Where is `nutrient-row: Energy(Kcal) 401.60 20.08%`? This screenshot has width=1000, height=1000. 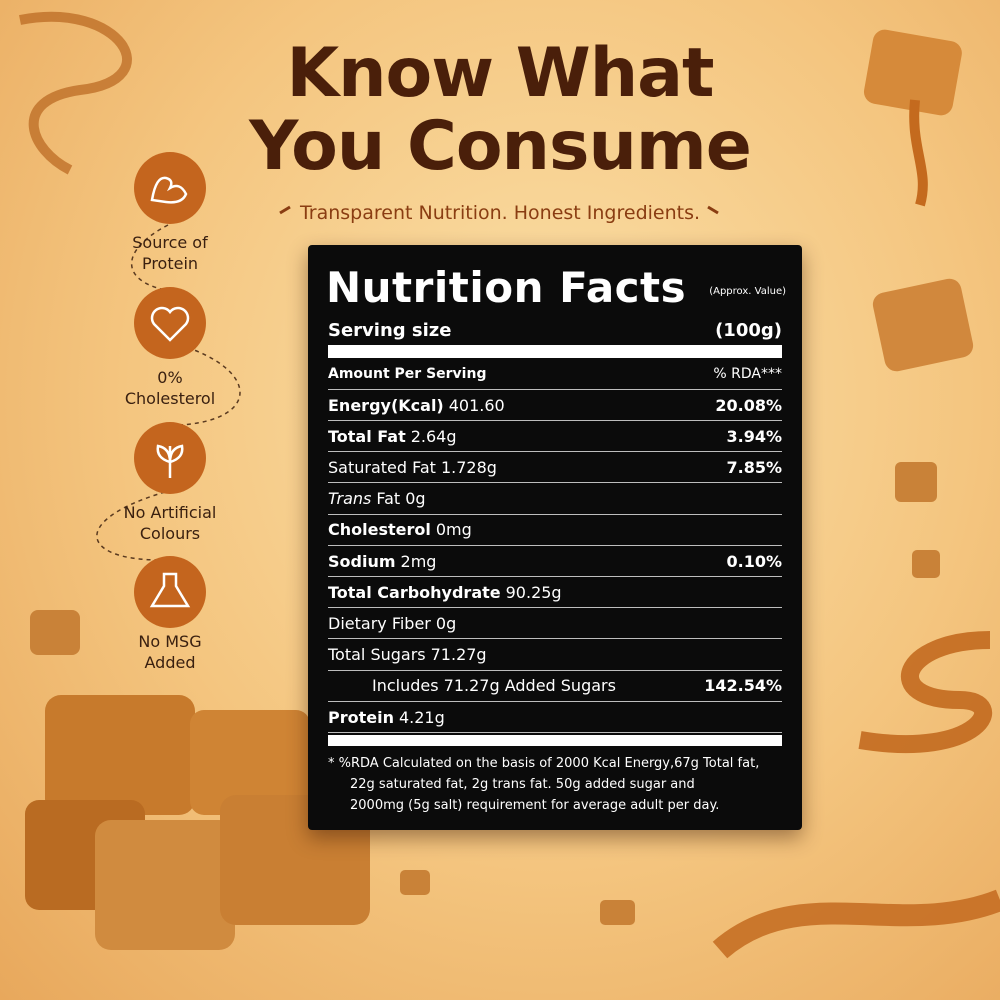
nutrient-row: Energy(Kcal) 401.60 20.08% is located at coordinates (555, 405).